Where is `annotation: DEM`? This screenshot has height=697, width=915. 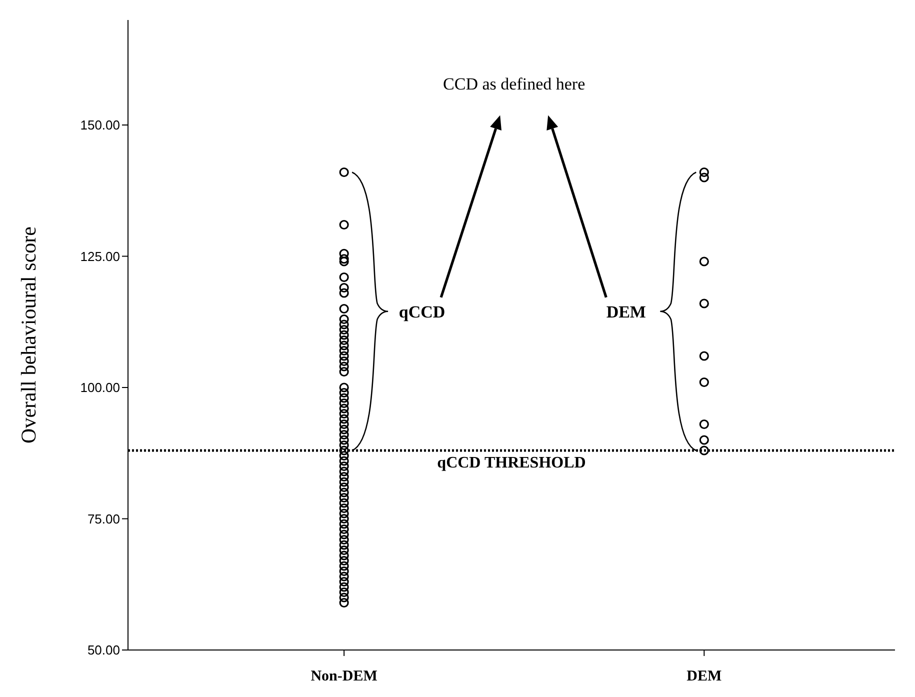
annotation: DEM is located at coordinates (626, 312).